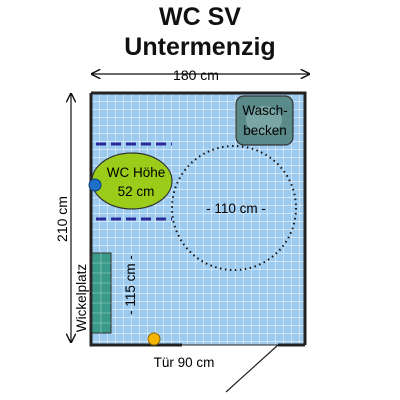 The width and height of the screenshot is (400, 400). I want to click on width-label: 180 cm, so click(196, 75).